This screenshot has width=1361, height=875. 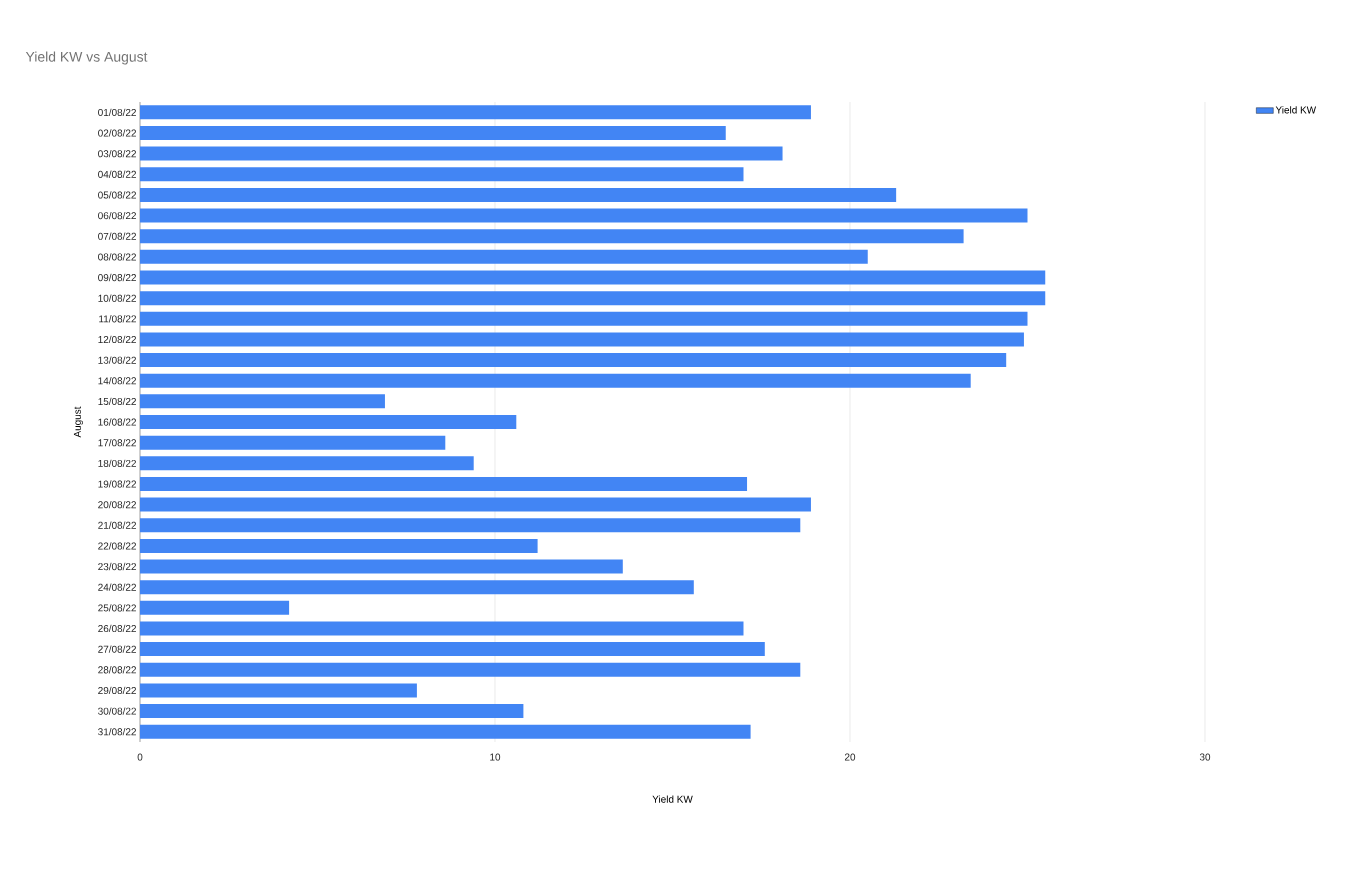 What do you see at coordinates (1205, 757) in the screenshot?
I see `x-tick-label: 30` at bounding box center [1205, 757].